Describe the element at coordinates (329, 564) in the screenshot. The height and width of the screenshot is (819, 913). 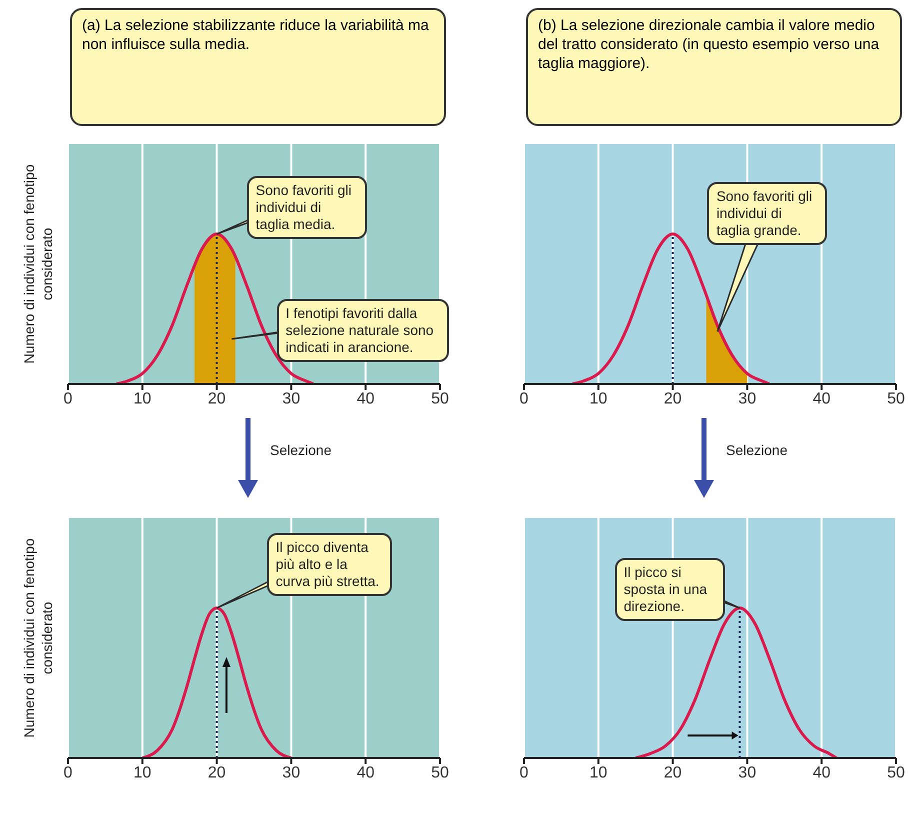
I see `annotation: Il picco diventa più alto e la curva più stretta.` at that location.